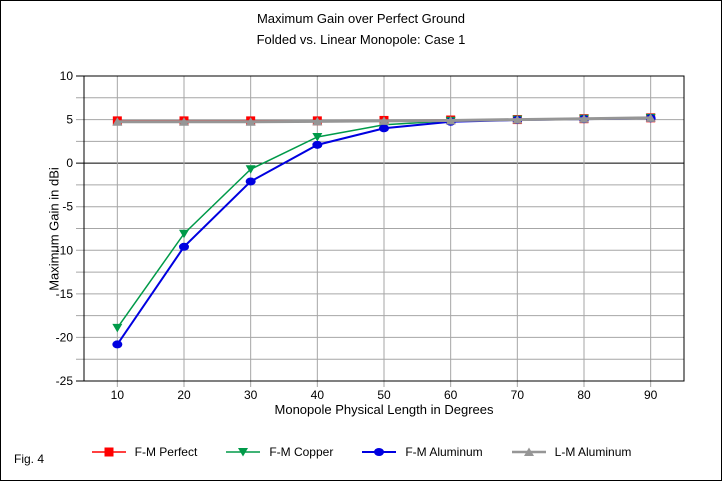  What do you see at coordinates (67, 207) in the screenshot?
I see `svg-text: -5` at bounding box center [67, 207].